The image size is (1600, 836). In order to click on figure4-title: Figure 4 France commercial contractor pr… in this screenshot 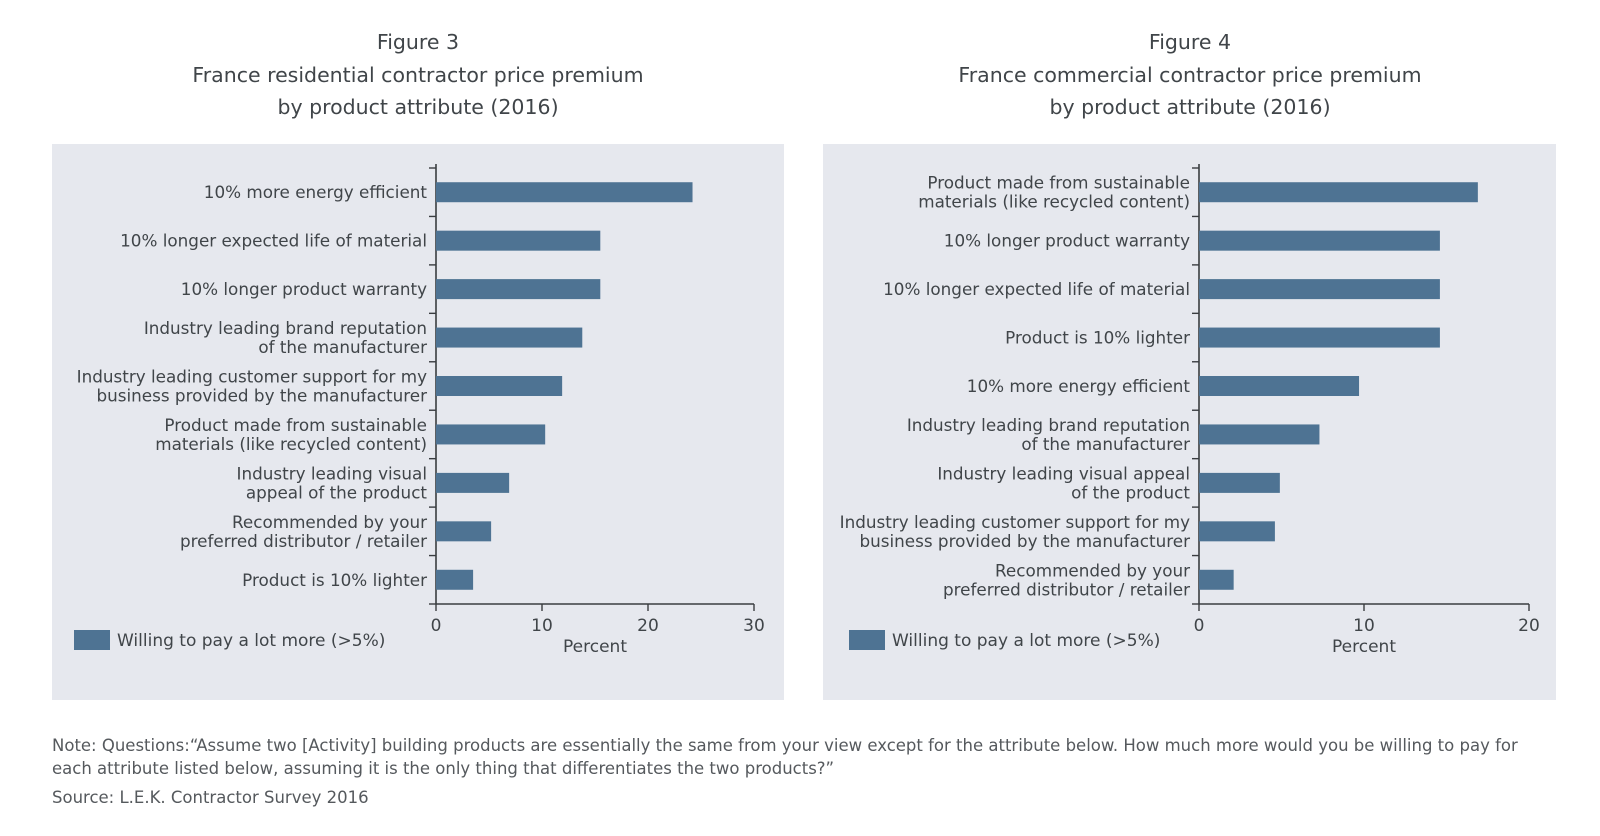, I will do `click(1190, 75)`.